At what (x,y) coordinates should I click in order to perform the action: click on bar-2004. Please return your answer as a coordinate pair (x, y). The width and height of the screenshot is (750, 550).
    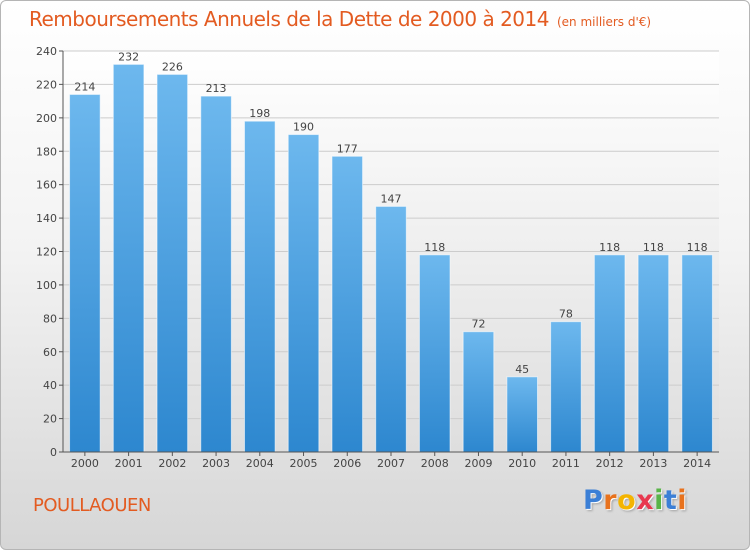
    Looking at the image, I should click on (259, 286).